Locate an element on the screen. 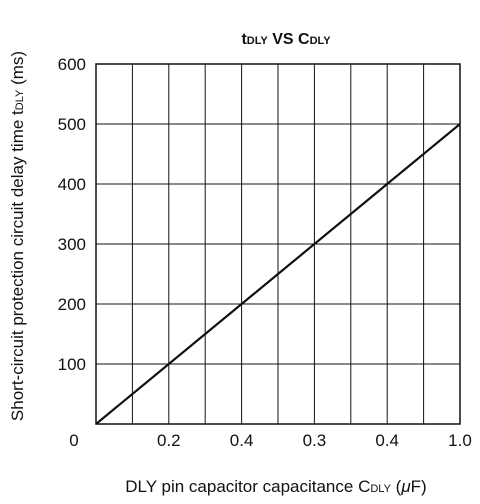 The width and height of the screenshot is (480, 504). y-tick-label: 500 is located at coordinates (72, 124).